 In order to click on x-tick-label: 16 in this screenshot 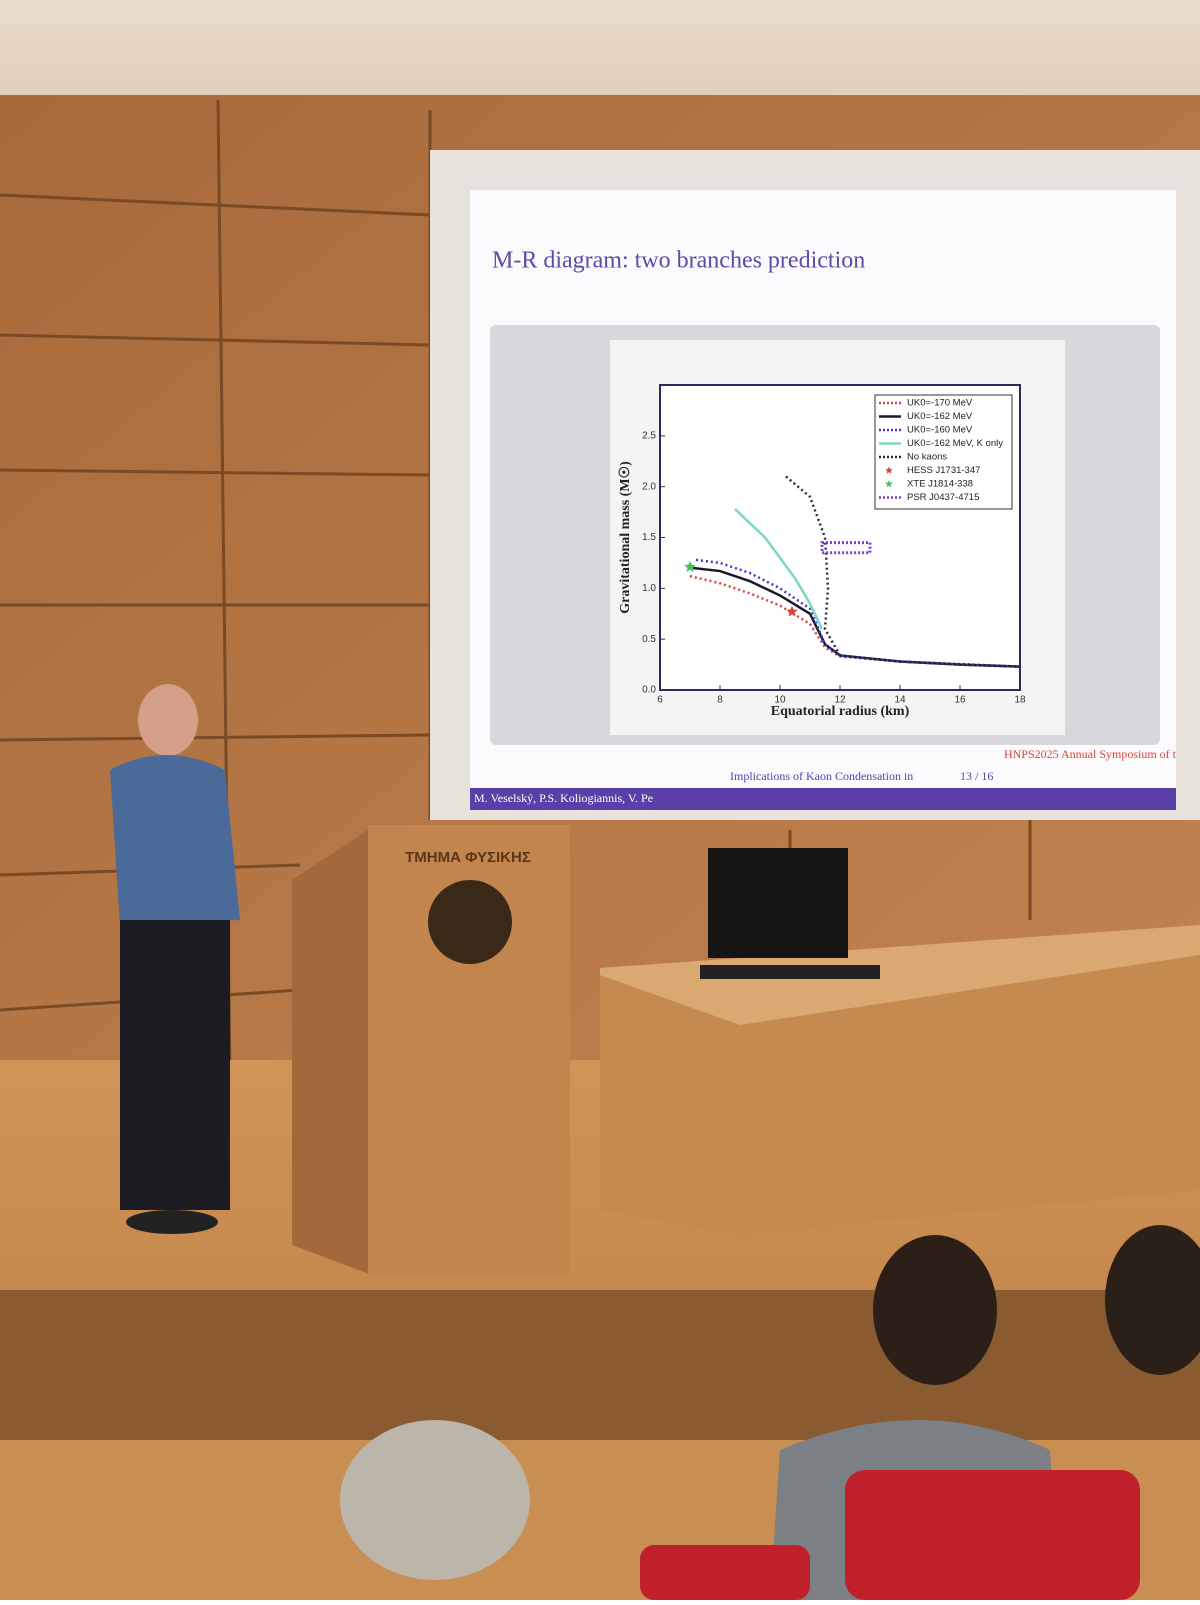, I will do `click(960, 700)`.